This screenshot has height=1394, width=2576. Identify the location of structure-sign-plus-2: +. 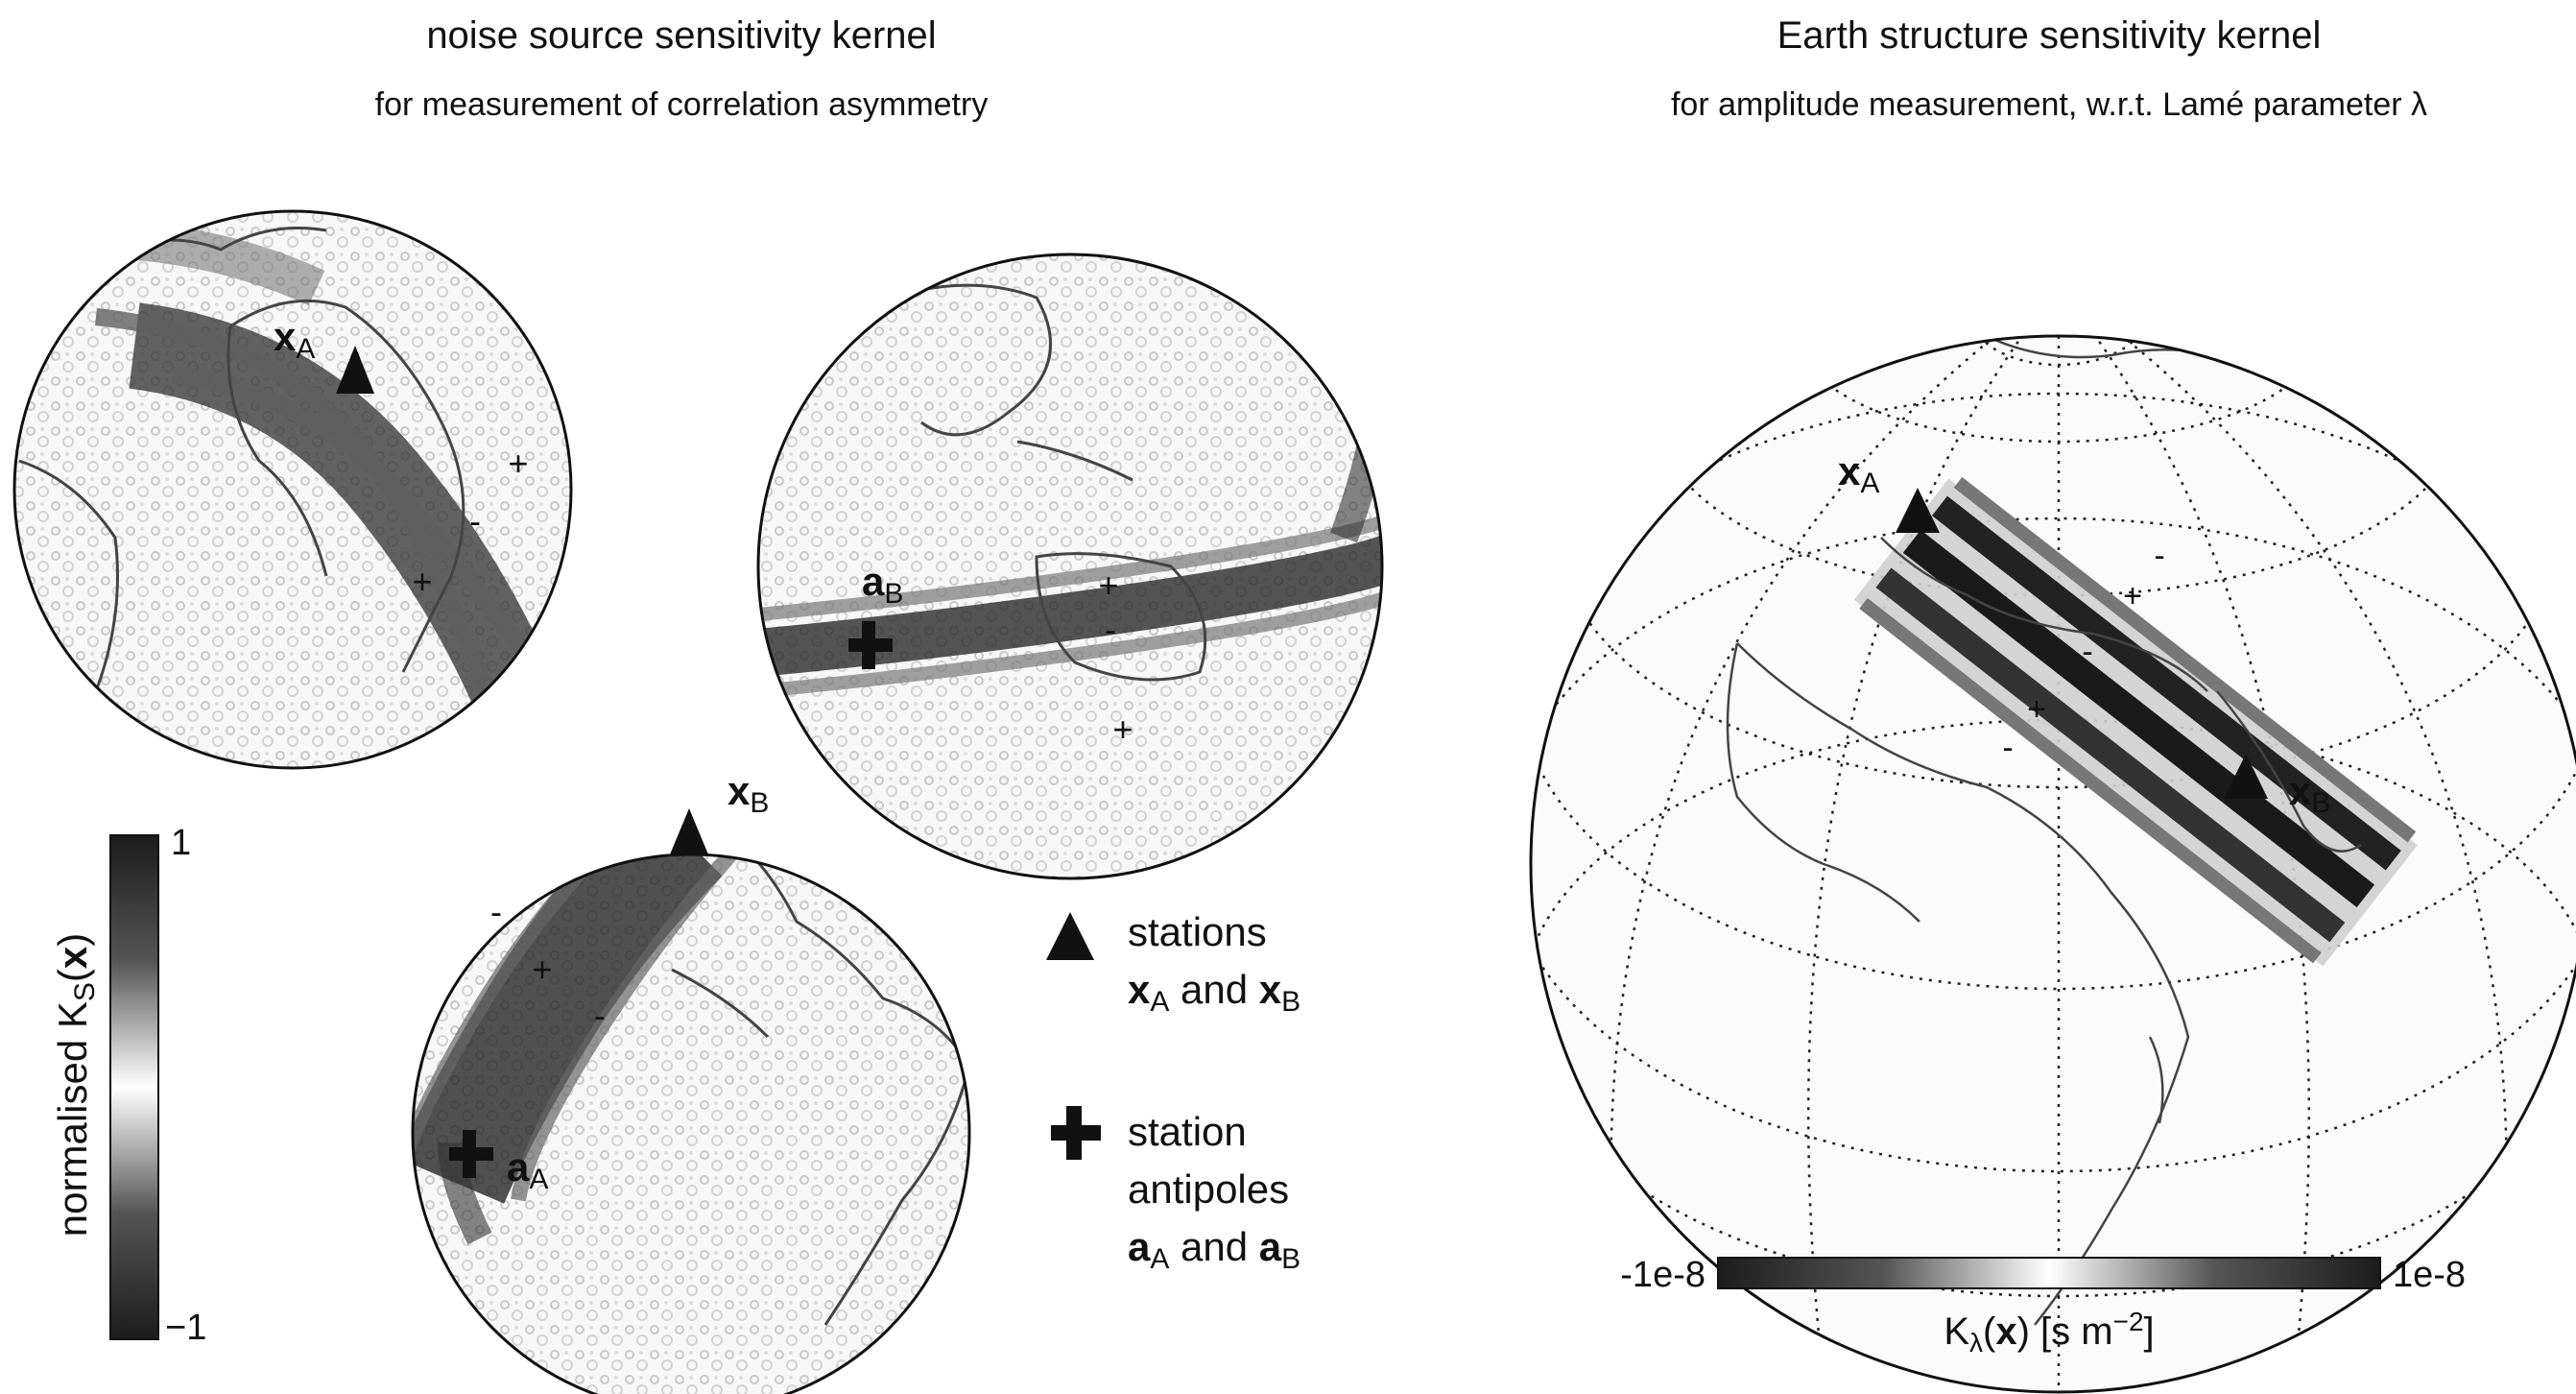
(2037, 709).